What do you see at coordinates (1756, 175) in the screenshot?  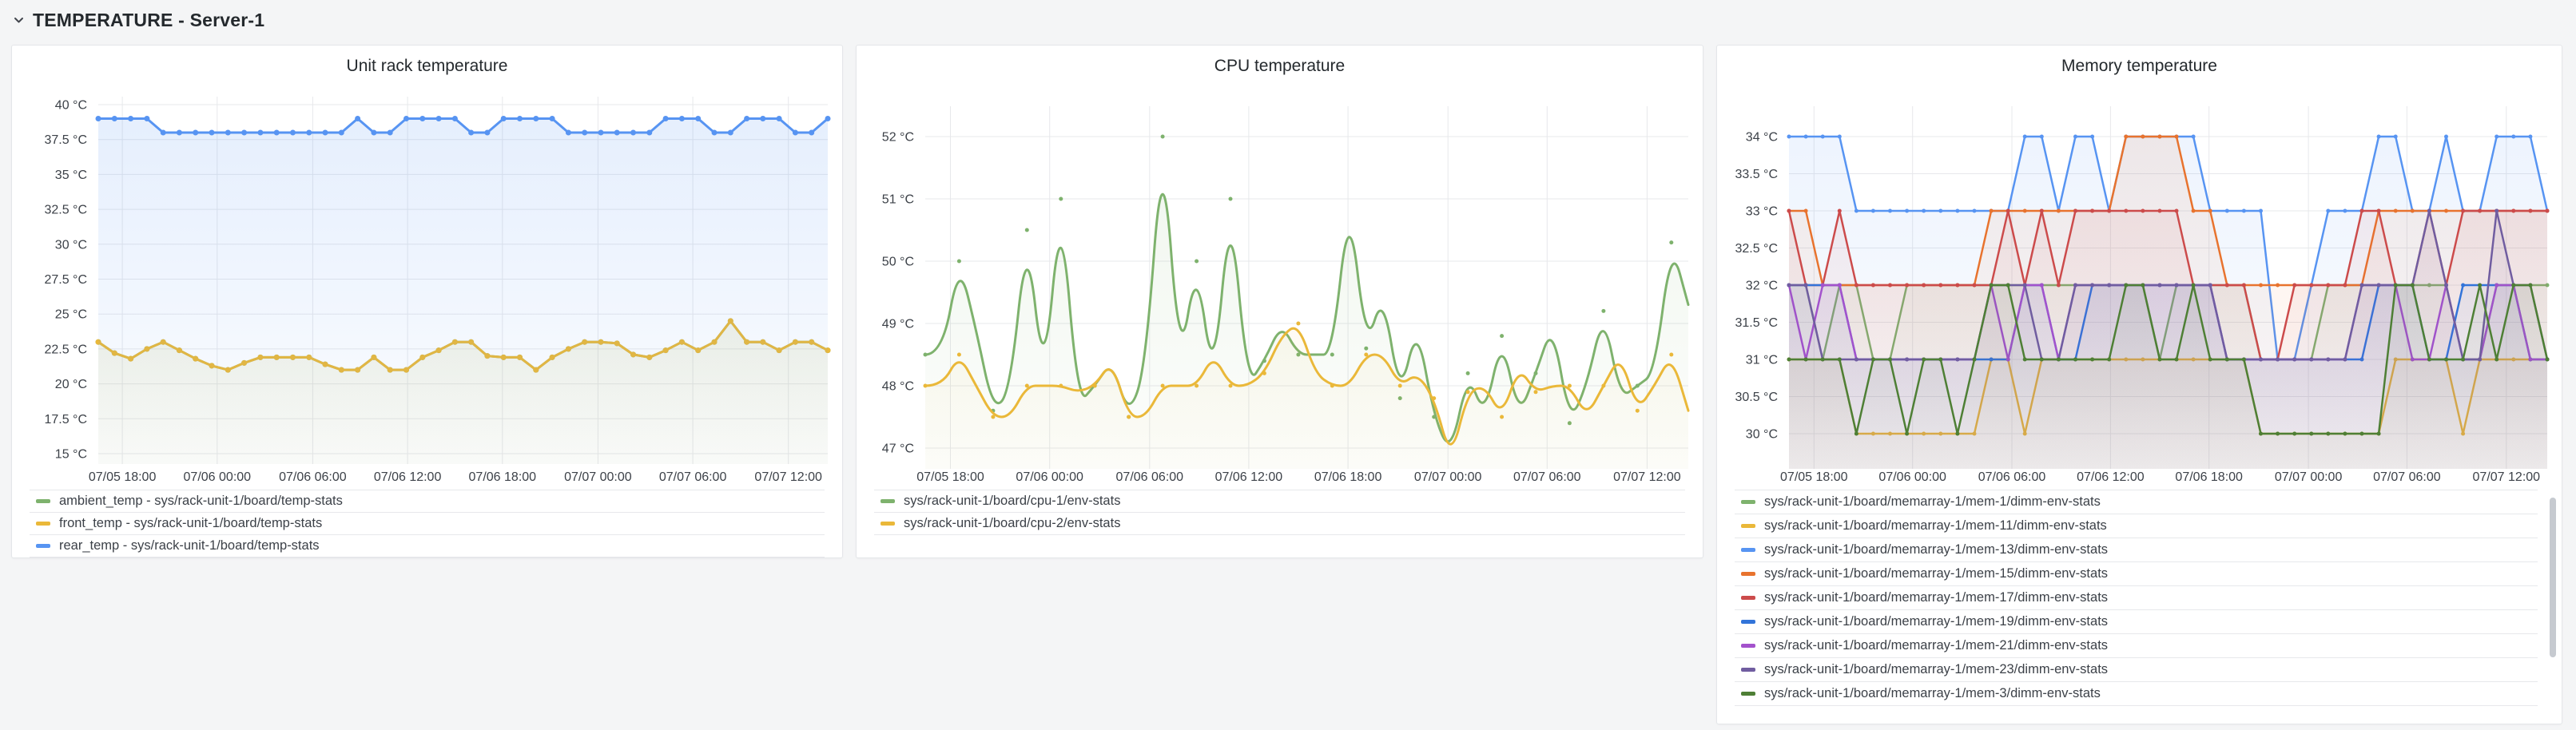 I see `svg-text: 33.5 °C` at bounding box center [1756, 175].